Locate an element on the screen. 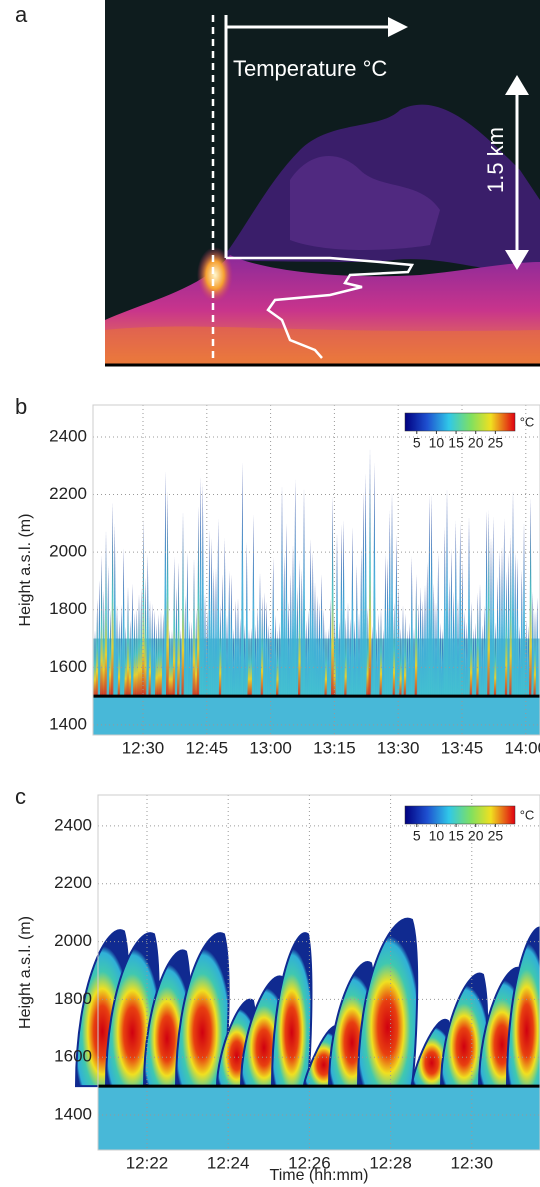 This screenshot has width=540, height=1187. x-tick-label: 12:30 is located at coordinates (472, 1162).